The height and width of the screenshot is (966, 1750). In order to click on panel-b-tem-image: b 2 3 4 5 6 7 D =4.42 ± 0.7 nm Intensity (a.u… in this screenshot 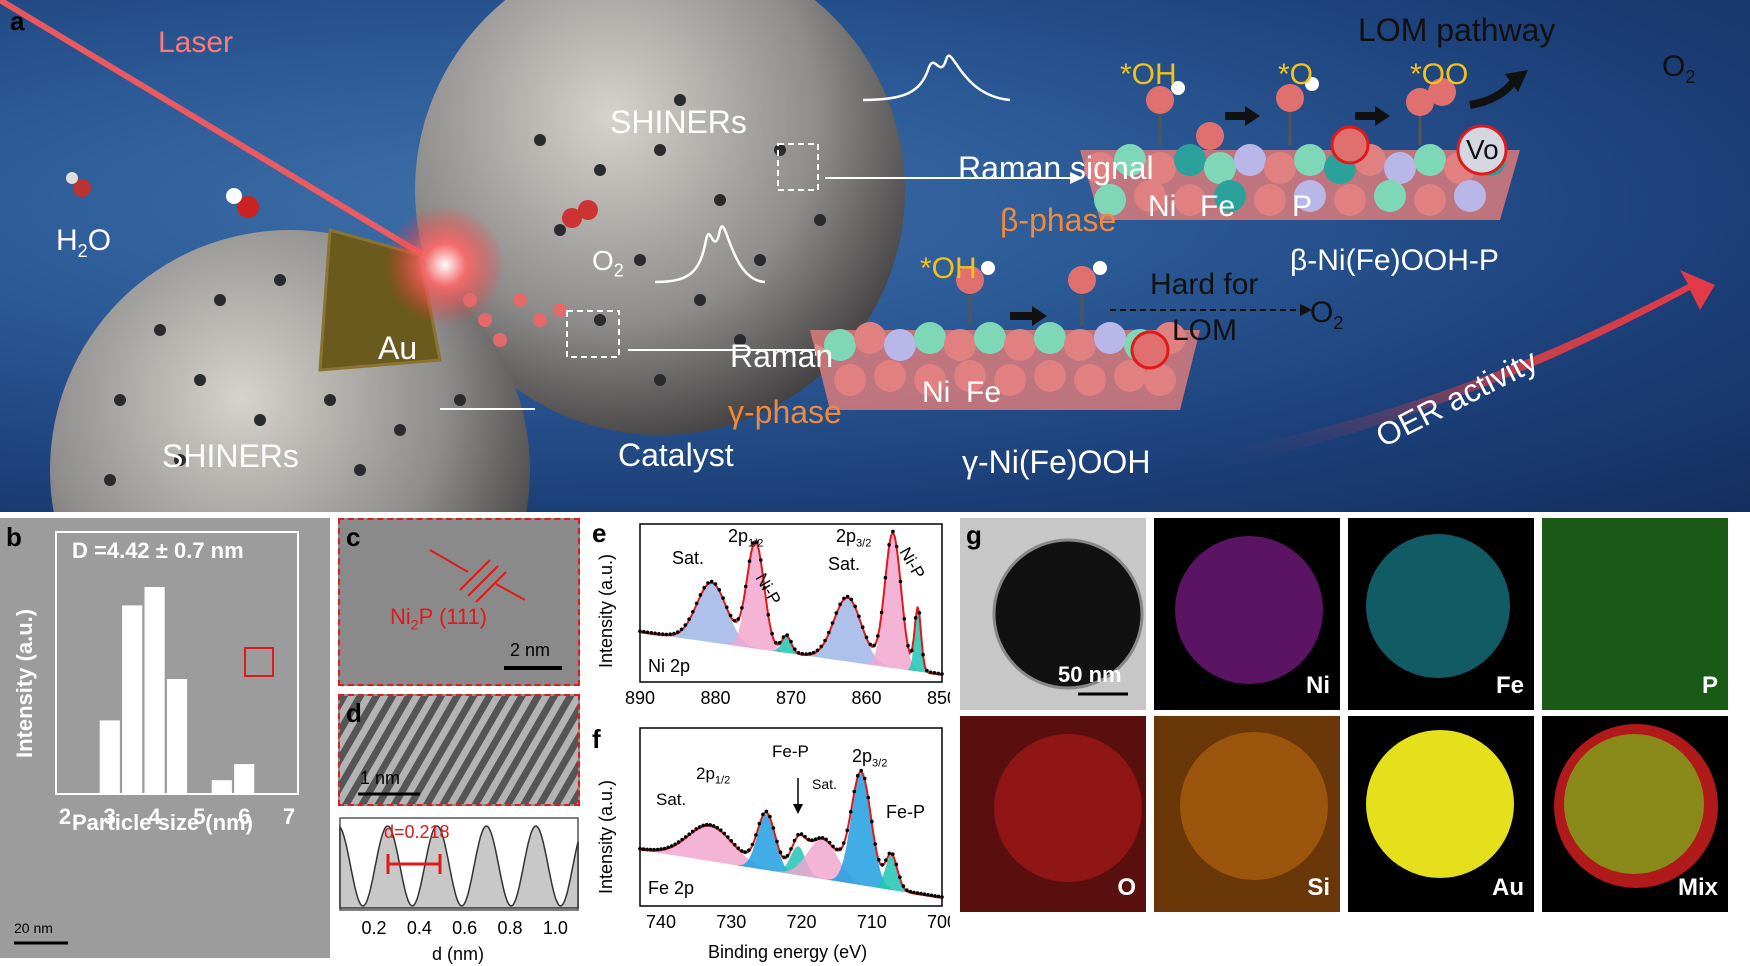, I will do `click(165, 738)`.